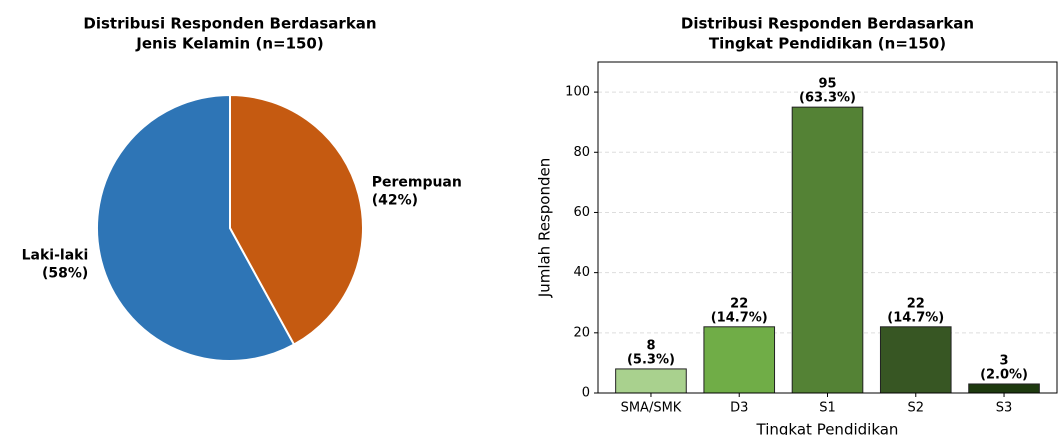 The width and height of the screenshot is (1060, 439). Describe the element at coordinates (650, 345) in the screenshot. I see `bar-value-label: 8` at that location.